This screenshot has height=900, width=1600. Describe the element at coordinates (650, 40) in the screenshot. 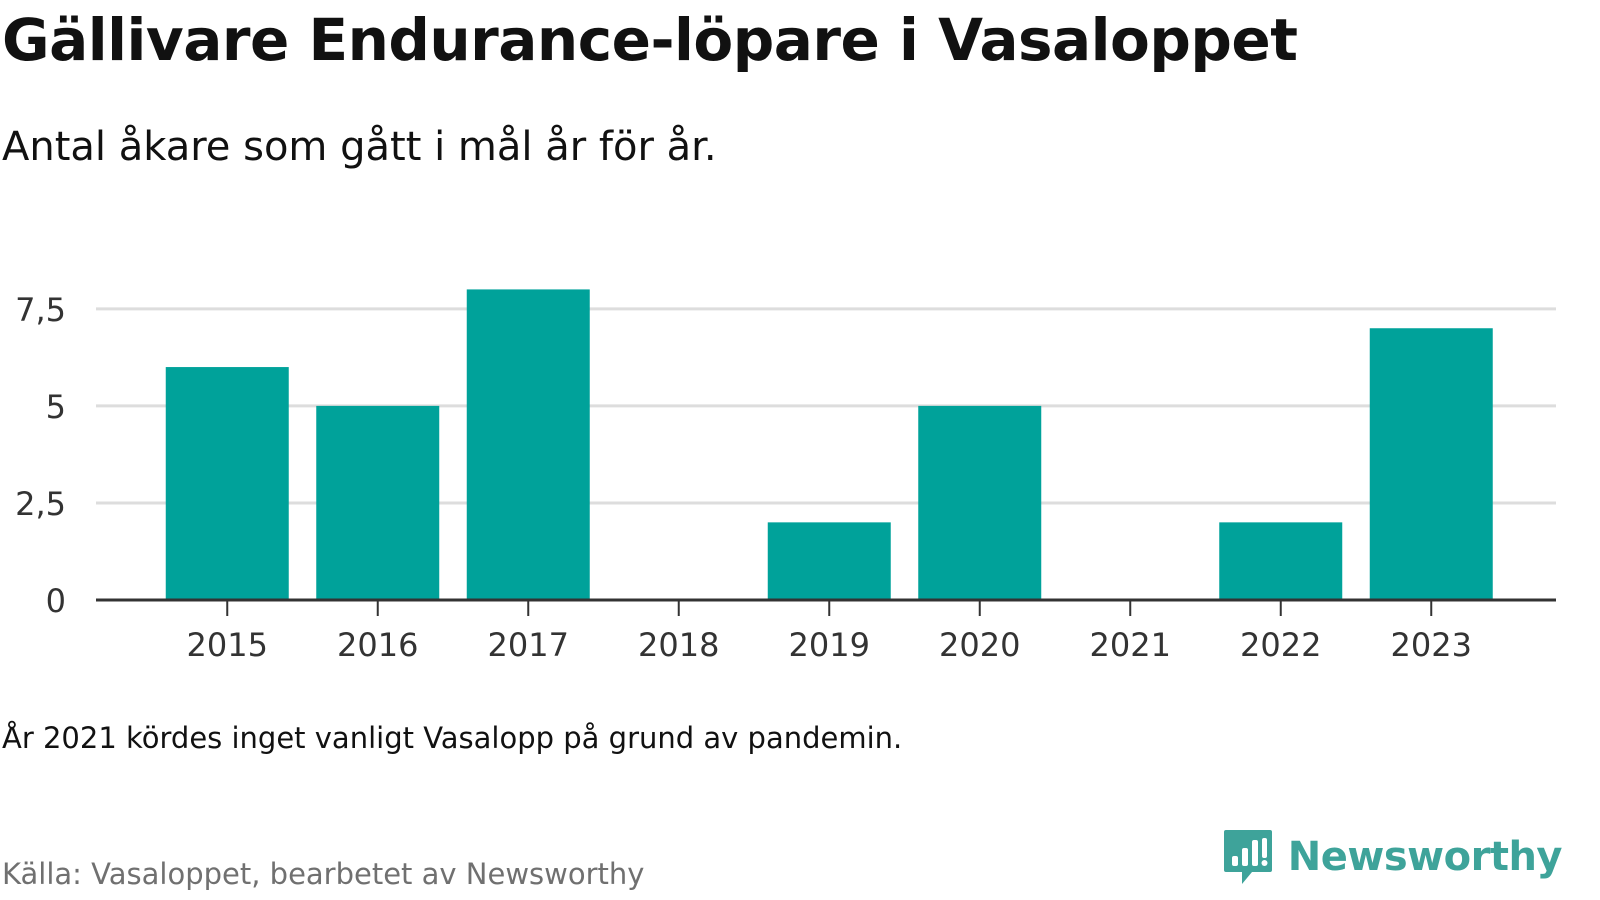

I see `chart-title: Gällivare Endurance-löpare i Vasaloppet` at that location.